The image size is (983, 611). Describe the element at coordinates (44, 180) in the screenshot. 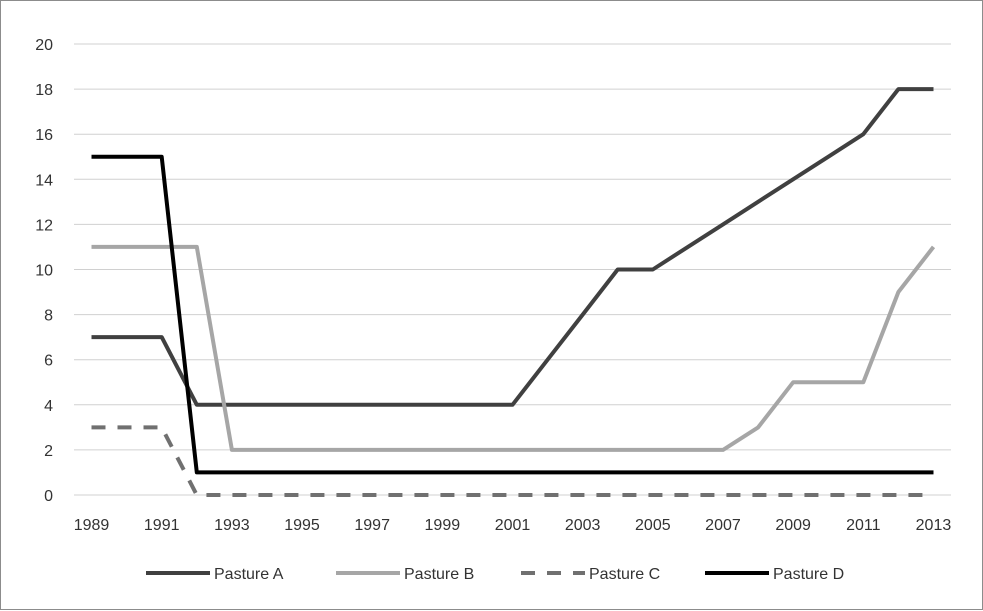

I see `y-tick-label: 14` at that location.